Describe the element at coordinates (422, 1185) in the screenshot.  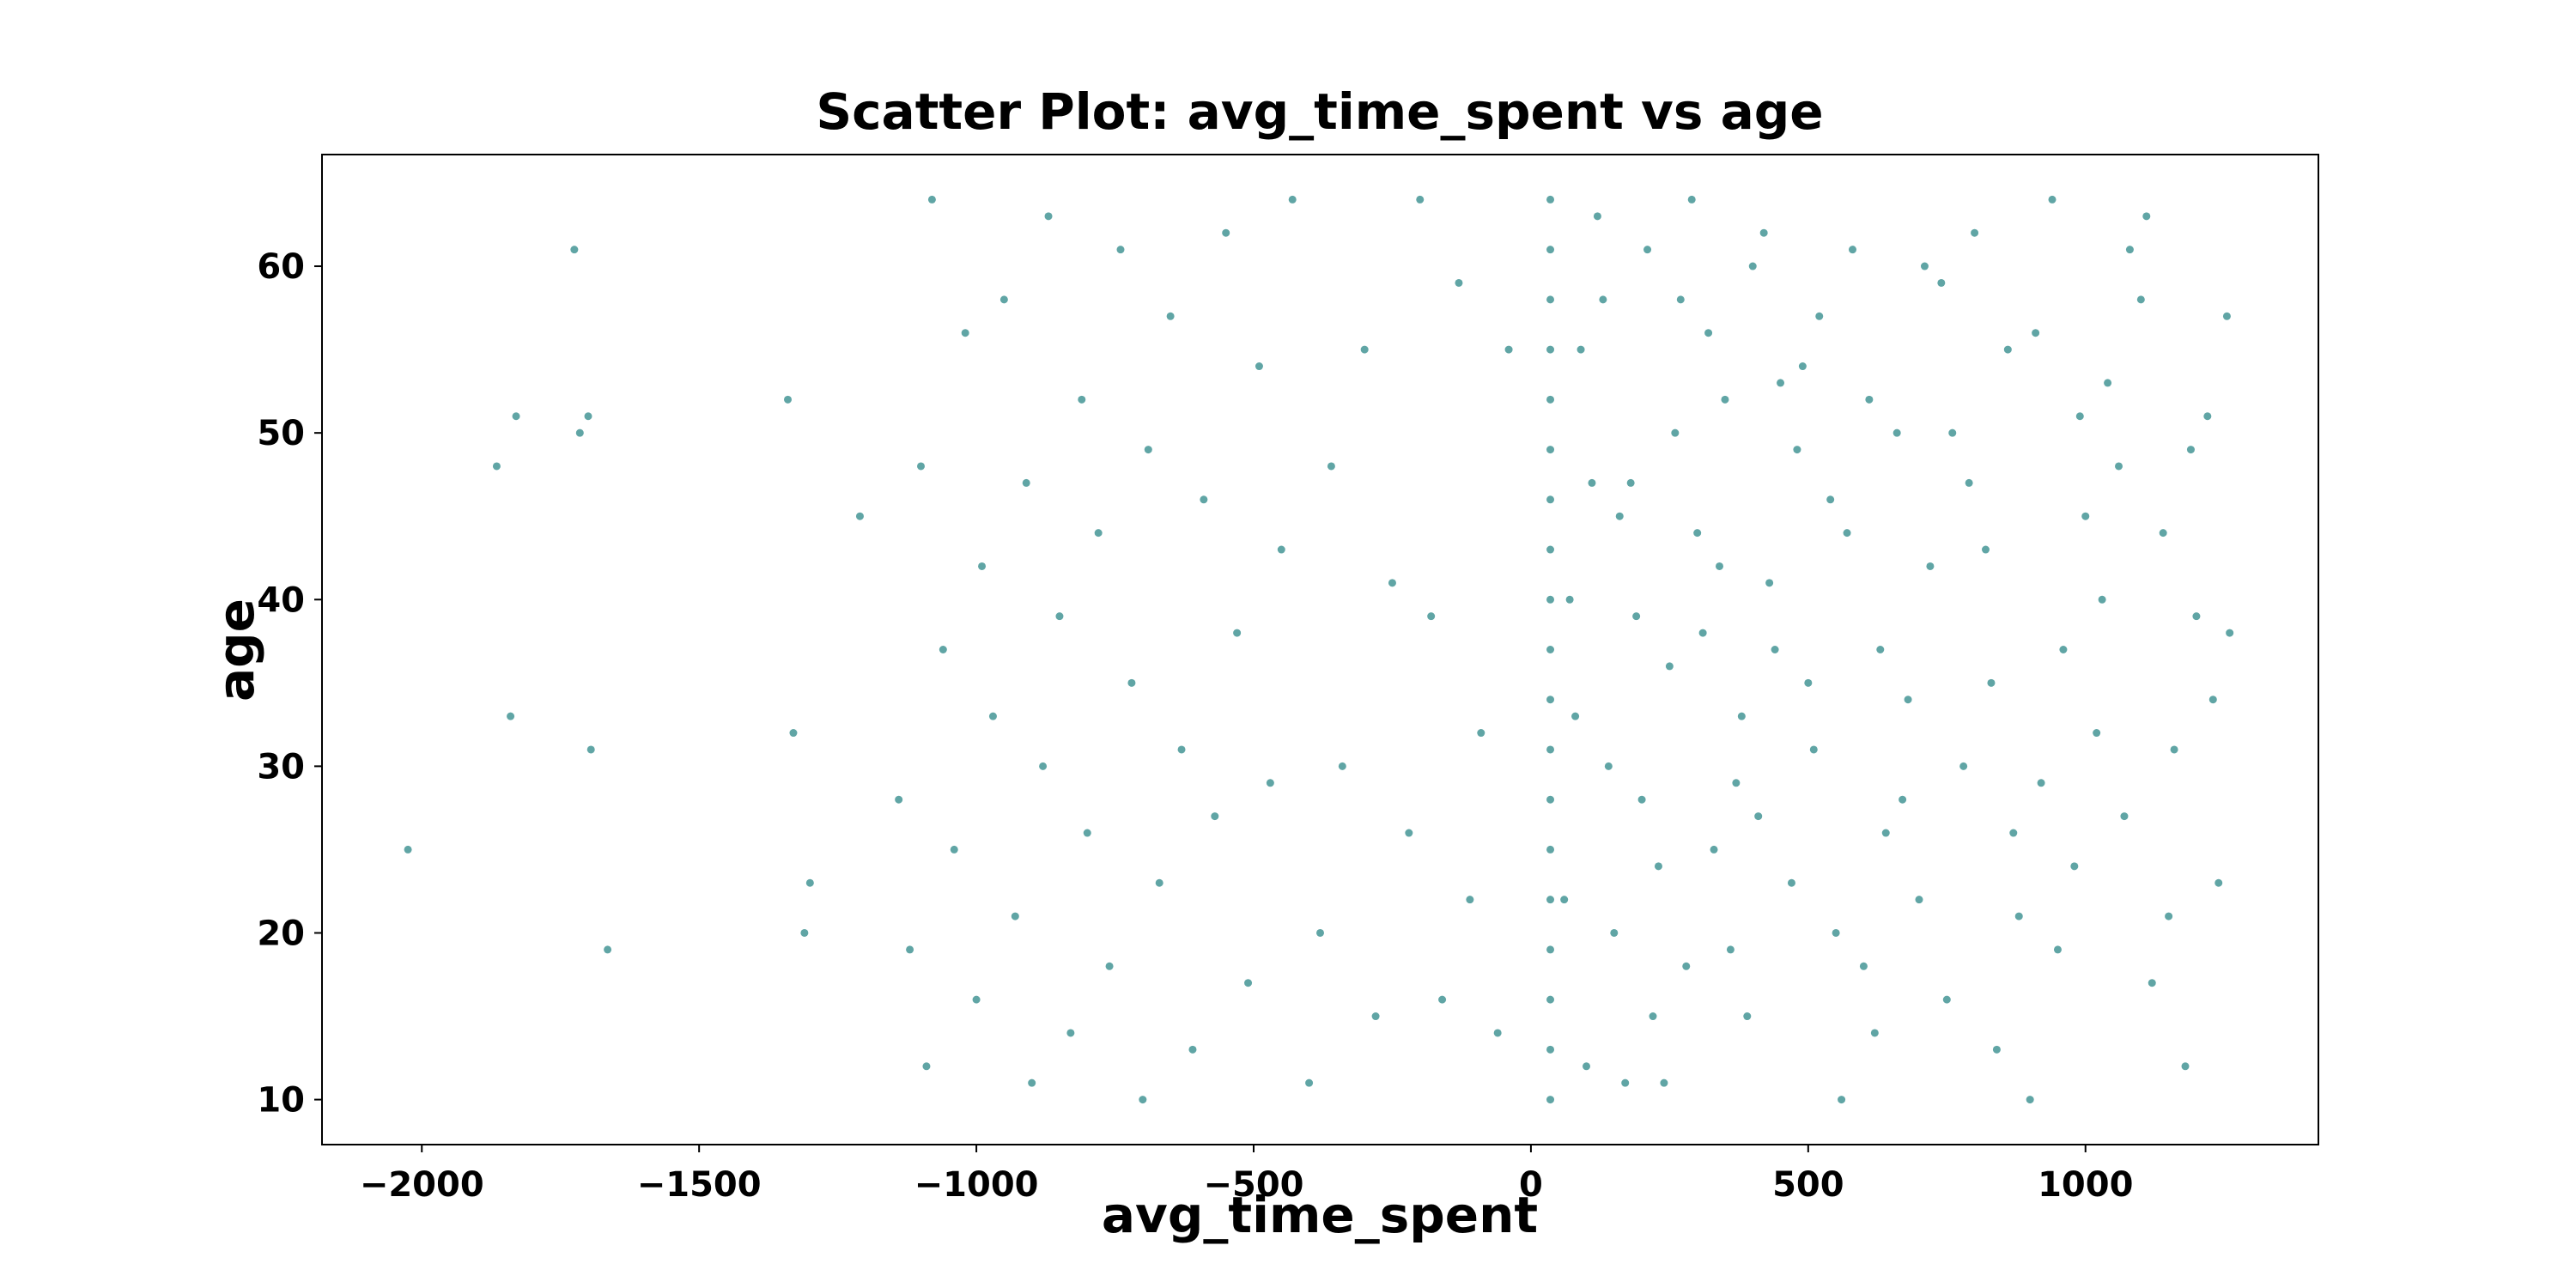
I see `x-tick-label: −2000` at that location.